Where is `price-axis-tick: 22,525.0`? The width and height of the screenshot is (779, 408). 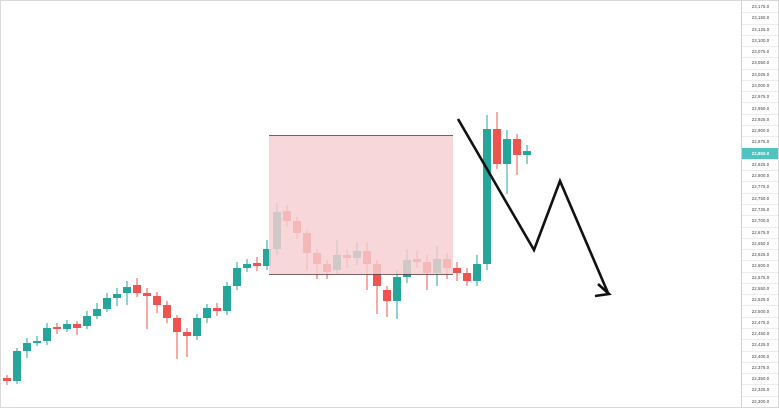 price-axis-tick: 22,525.0 is located at coordinates (760, 300).